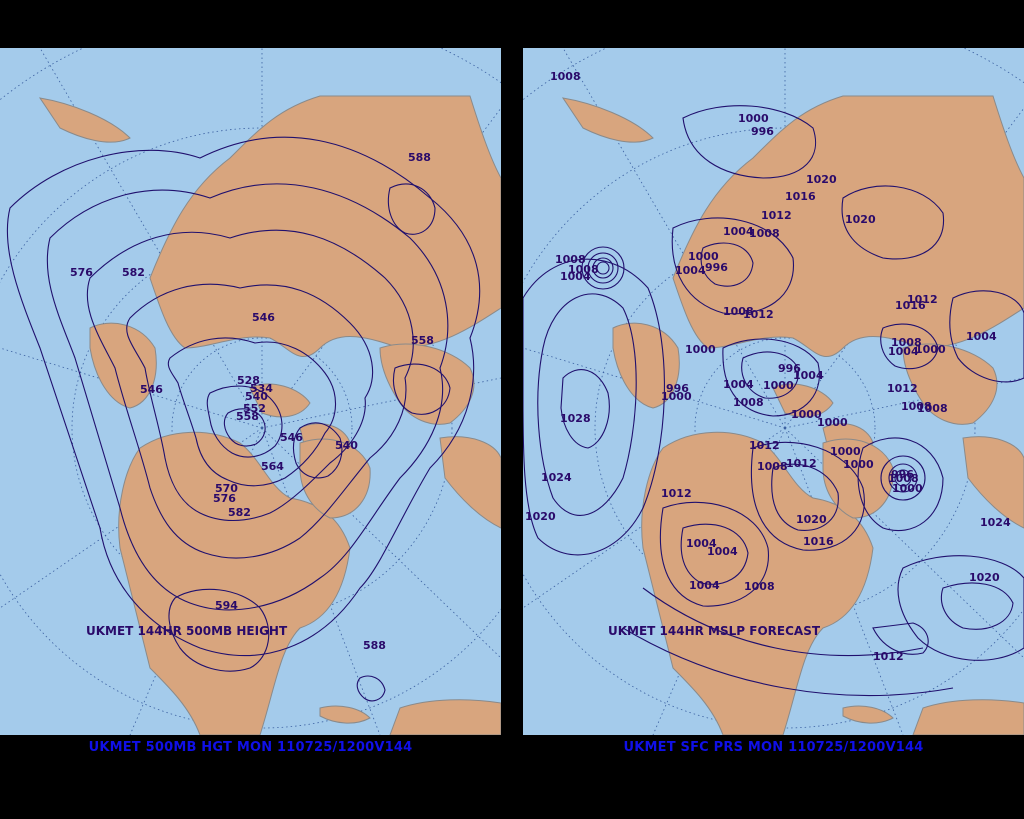  I want to click on right-footer-title: UKMET SFC PRS MON 110725/1200V144, so click(773, 747).